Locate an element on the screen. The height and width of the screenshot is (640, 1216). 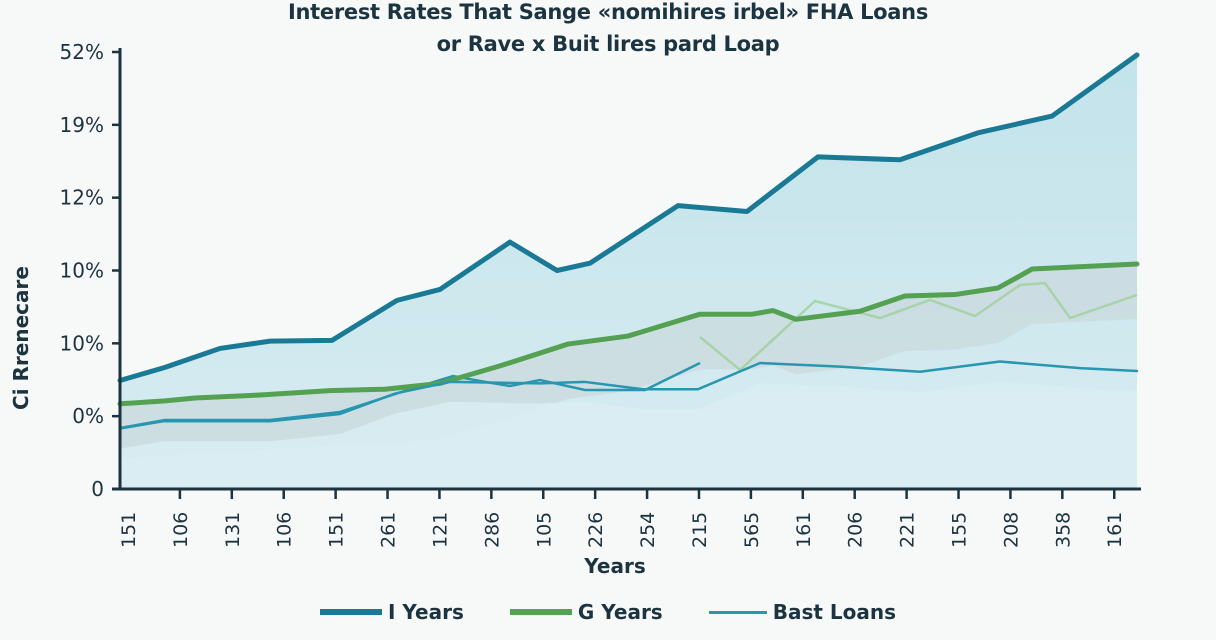
legend-label: Bast Loans is located at coordinates (834, 612).